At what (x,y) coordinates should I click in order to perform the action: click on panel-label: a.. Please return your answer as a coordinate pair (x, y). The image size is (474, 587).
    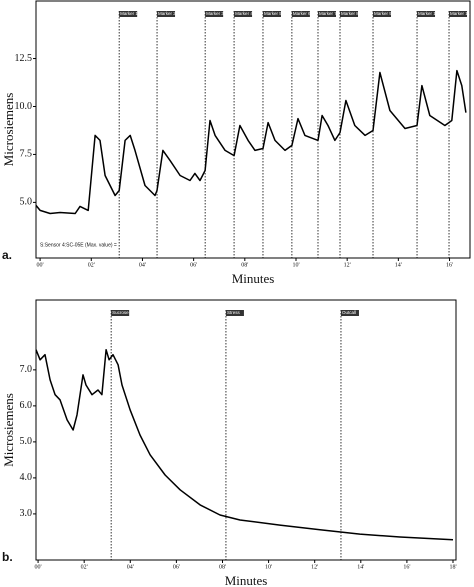
    Looking at the image, I should click on (7, 255).